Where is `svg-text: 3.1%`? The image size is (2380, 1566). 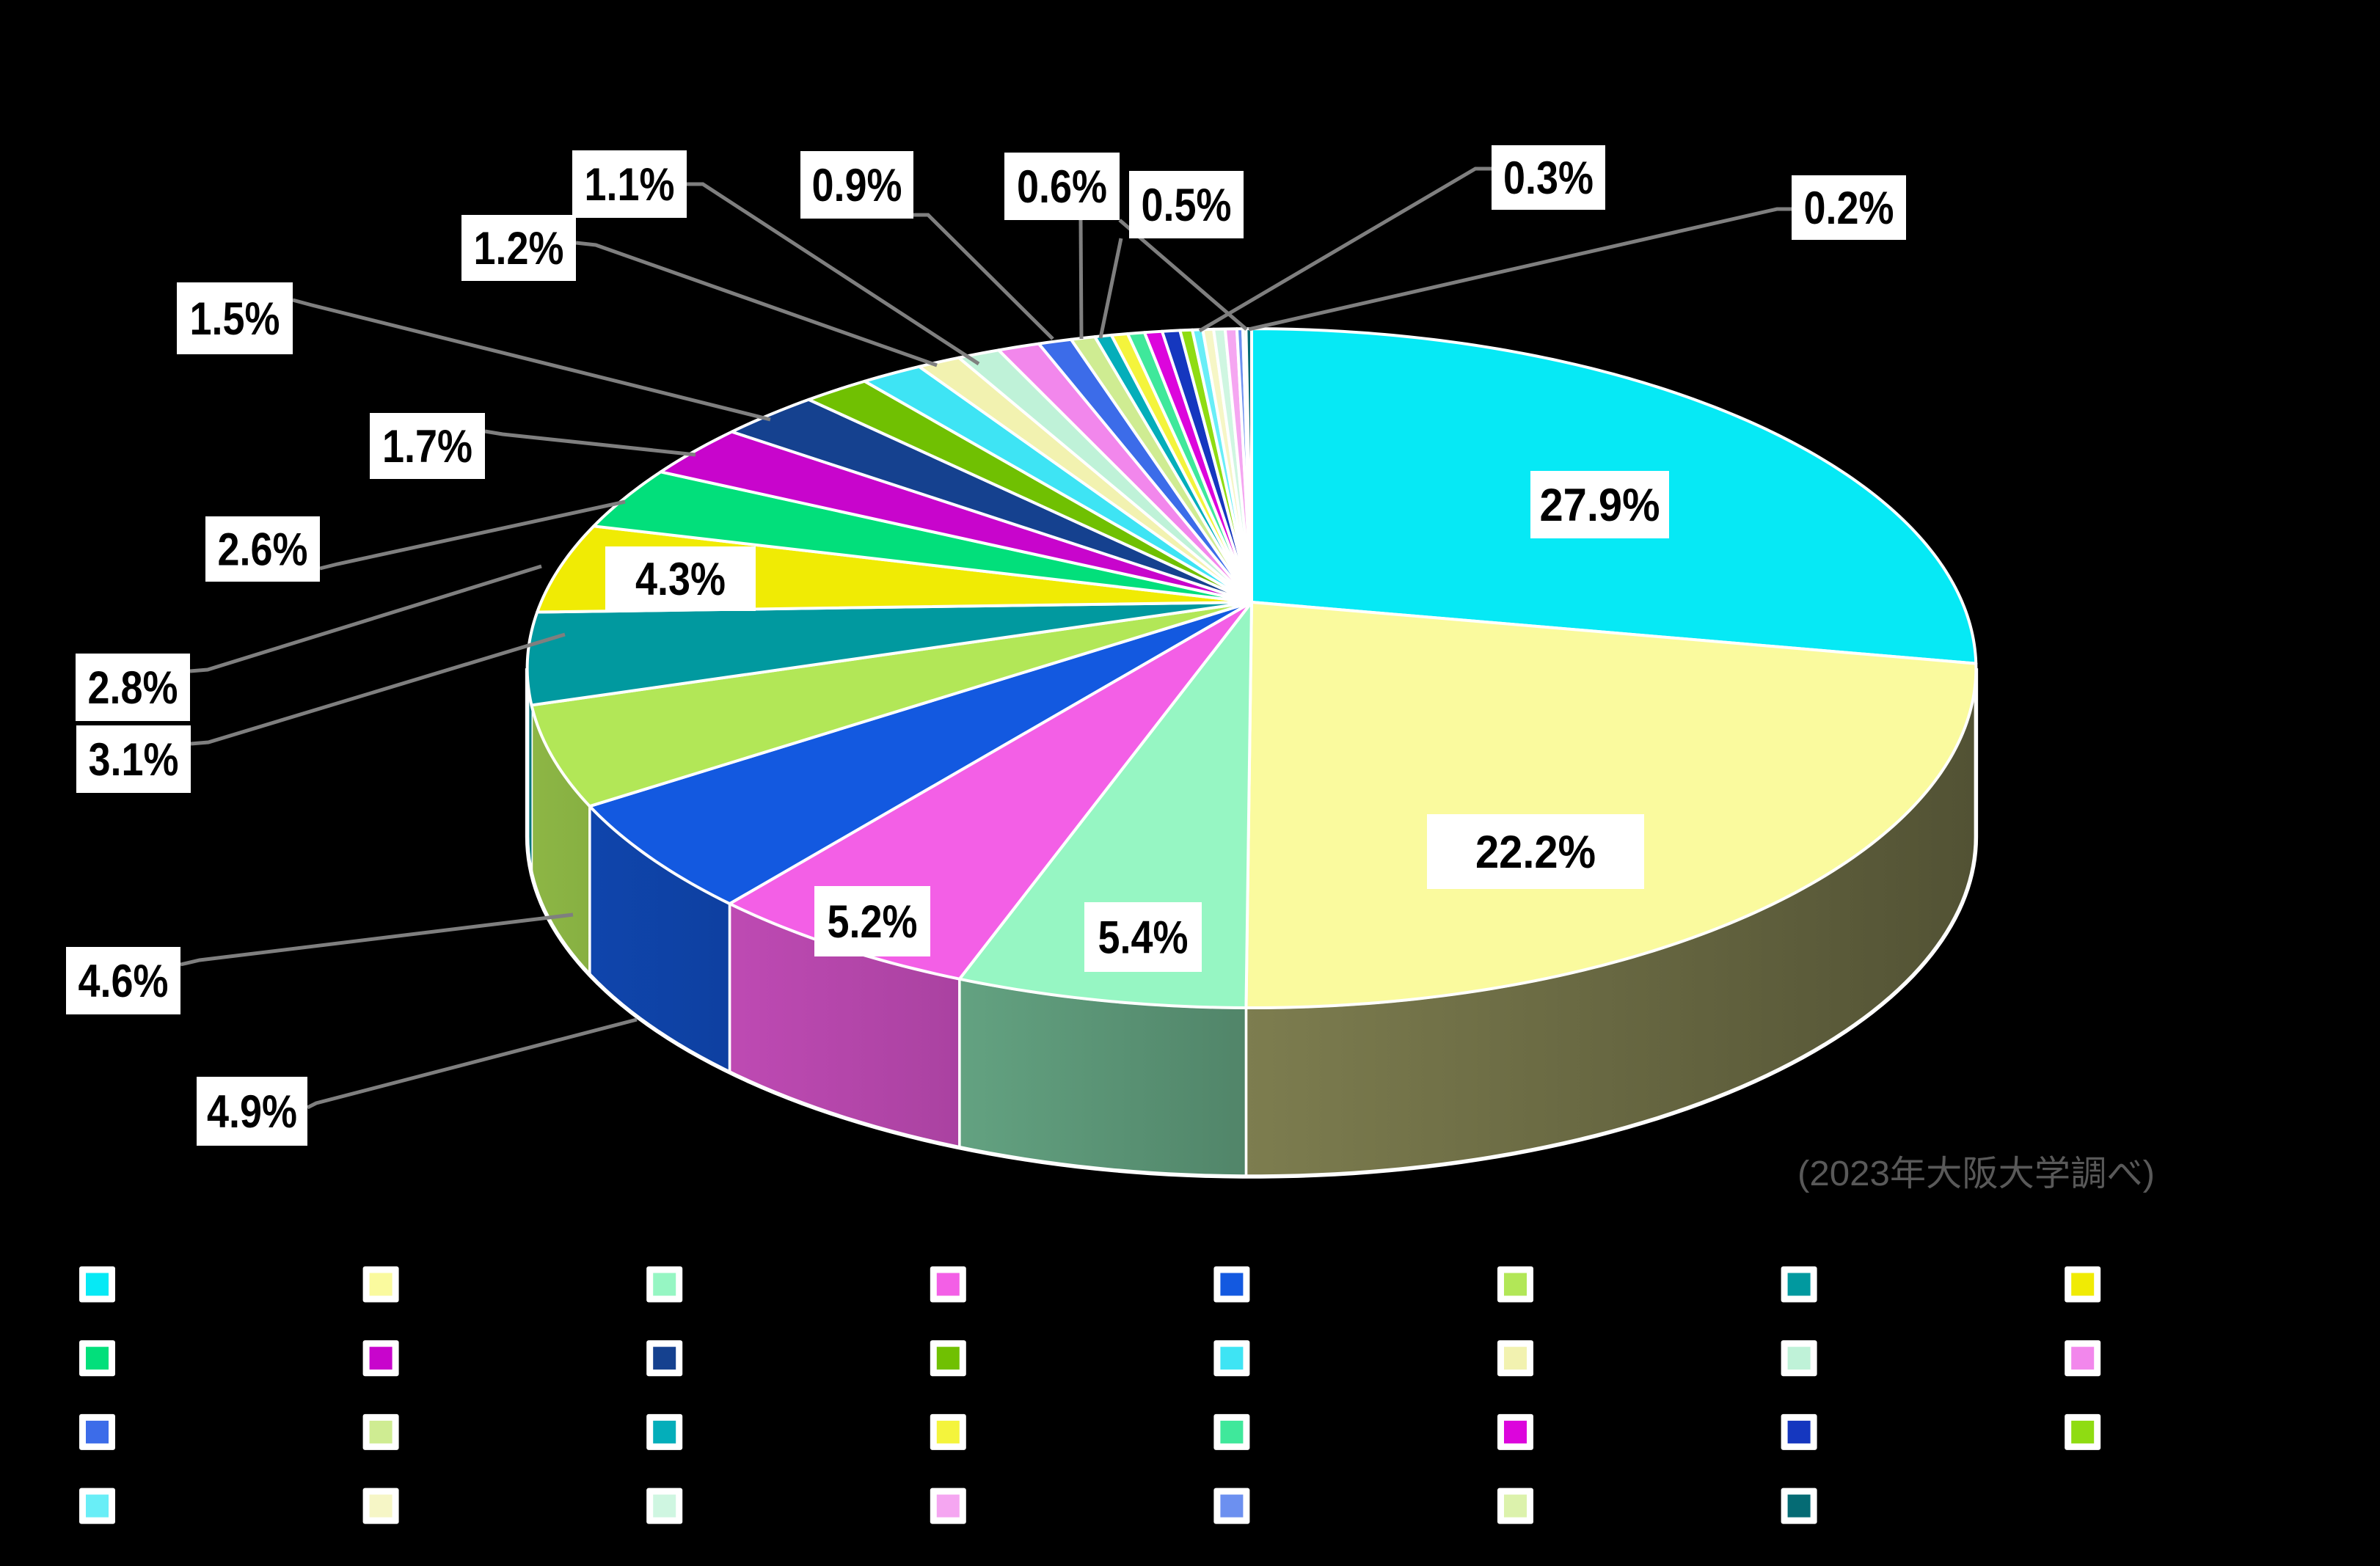 svg-text: 3.1% is located at coordinates (134, 760).